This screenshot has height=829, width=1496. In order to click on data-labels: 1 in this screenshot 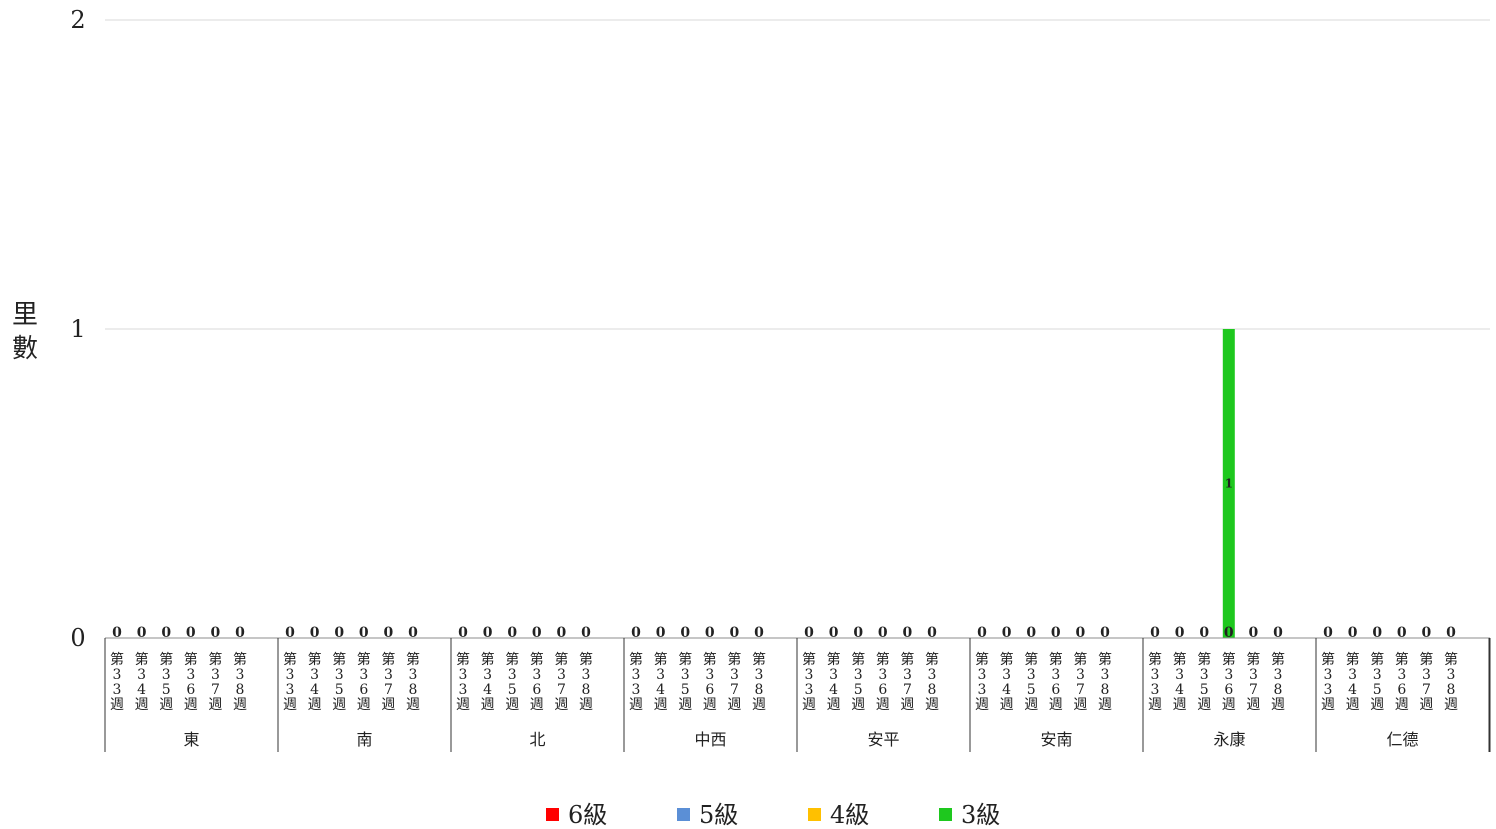, I will do `click(1229, 484)`.